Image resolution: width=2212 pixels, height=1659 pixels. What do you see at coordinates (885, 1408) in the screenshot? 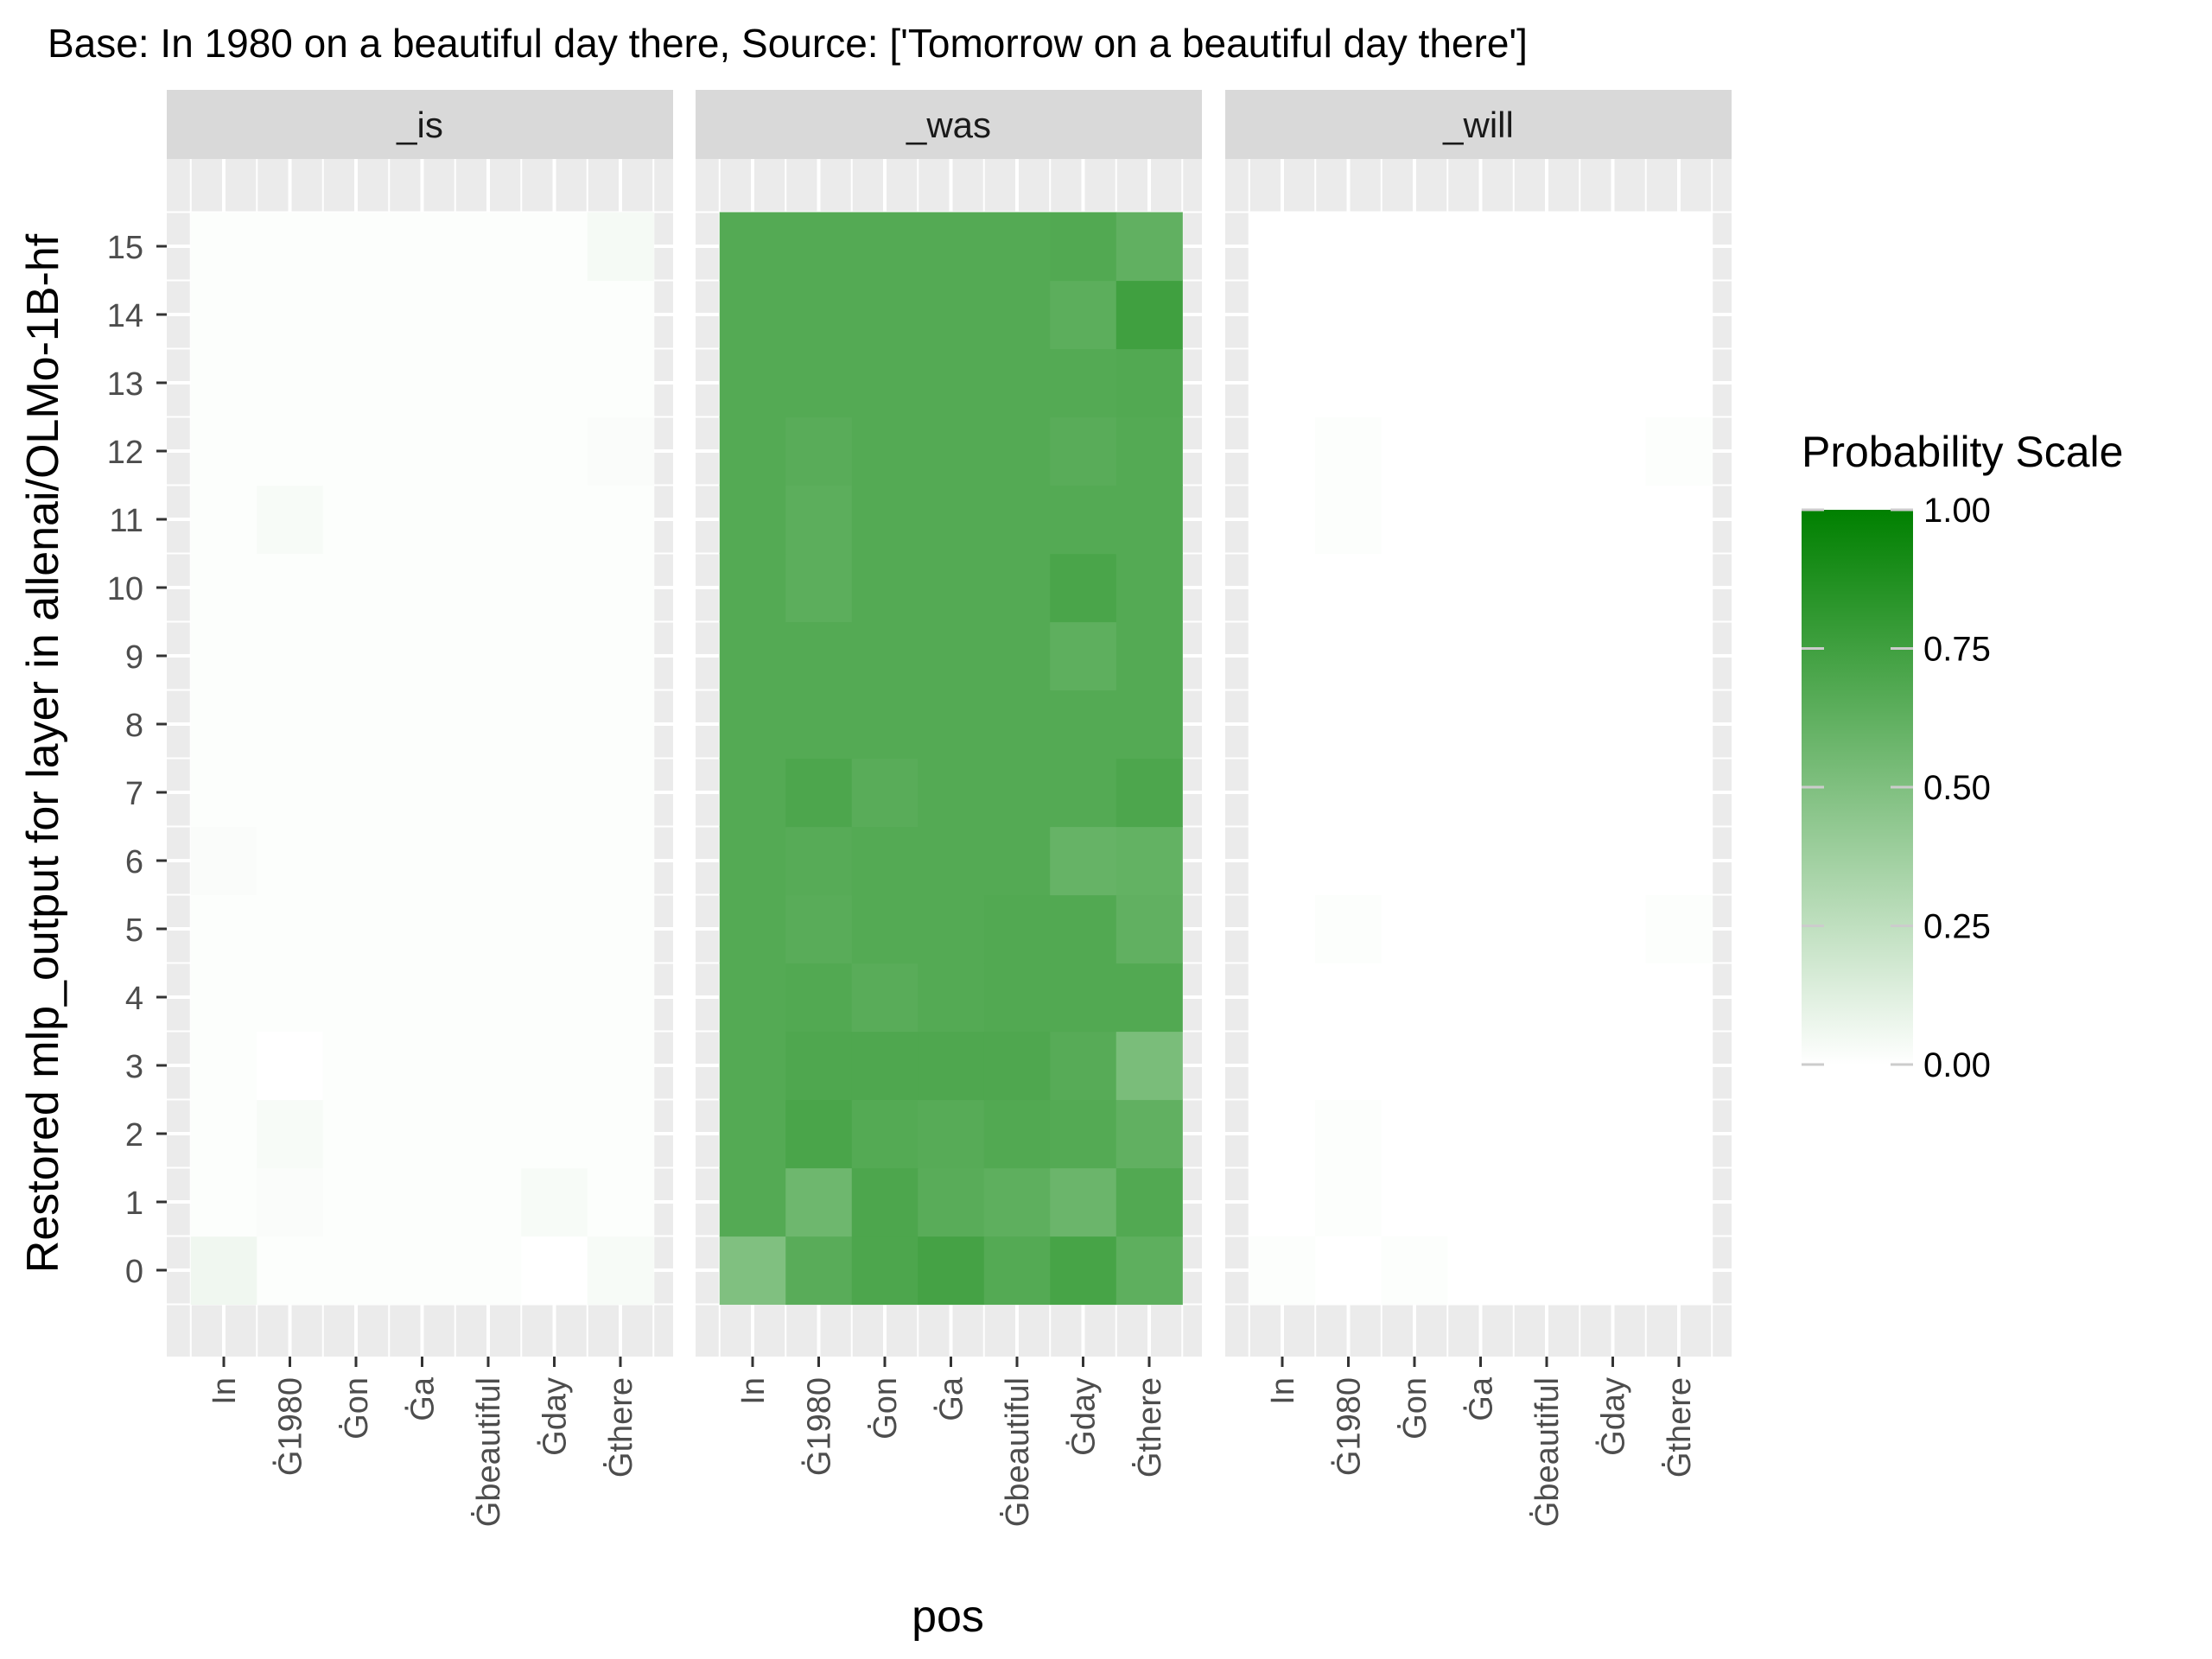
I see `x-tick-label: Ġ̇on` at bounding box center [885, 1408].